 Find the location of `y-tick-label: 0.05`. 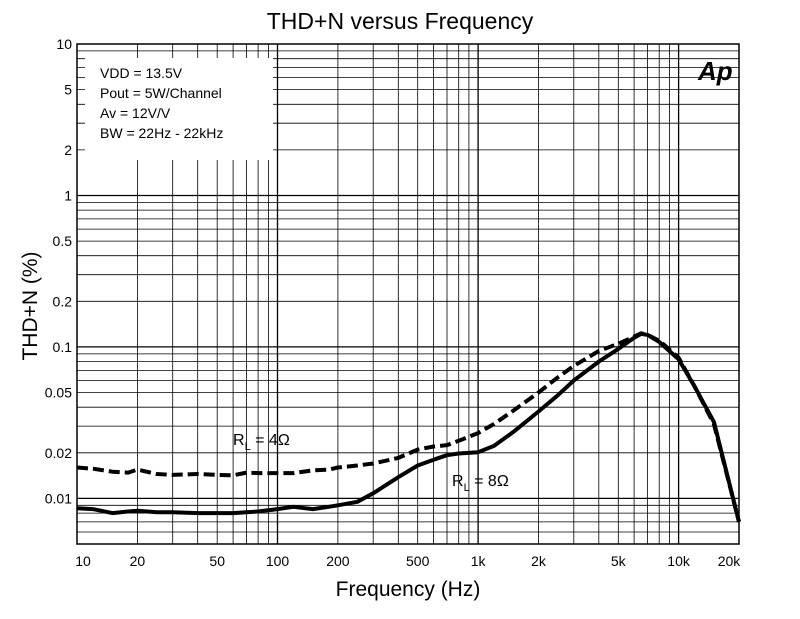

y-tick-label: 0.05 is located at coordinates (58, 393).